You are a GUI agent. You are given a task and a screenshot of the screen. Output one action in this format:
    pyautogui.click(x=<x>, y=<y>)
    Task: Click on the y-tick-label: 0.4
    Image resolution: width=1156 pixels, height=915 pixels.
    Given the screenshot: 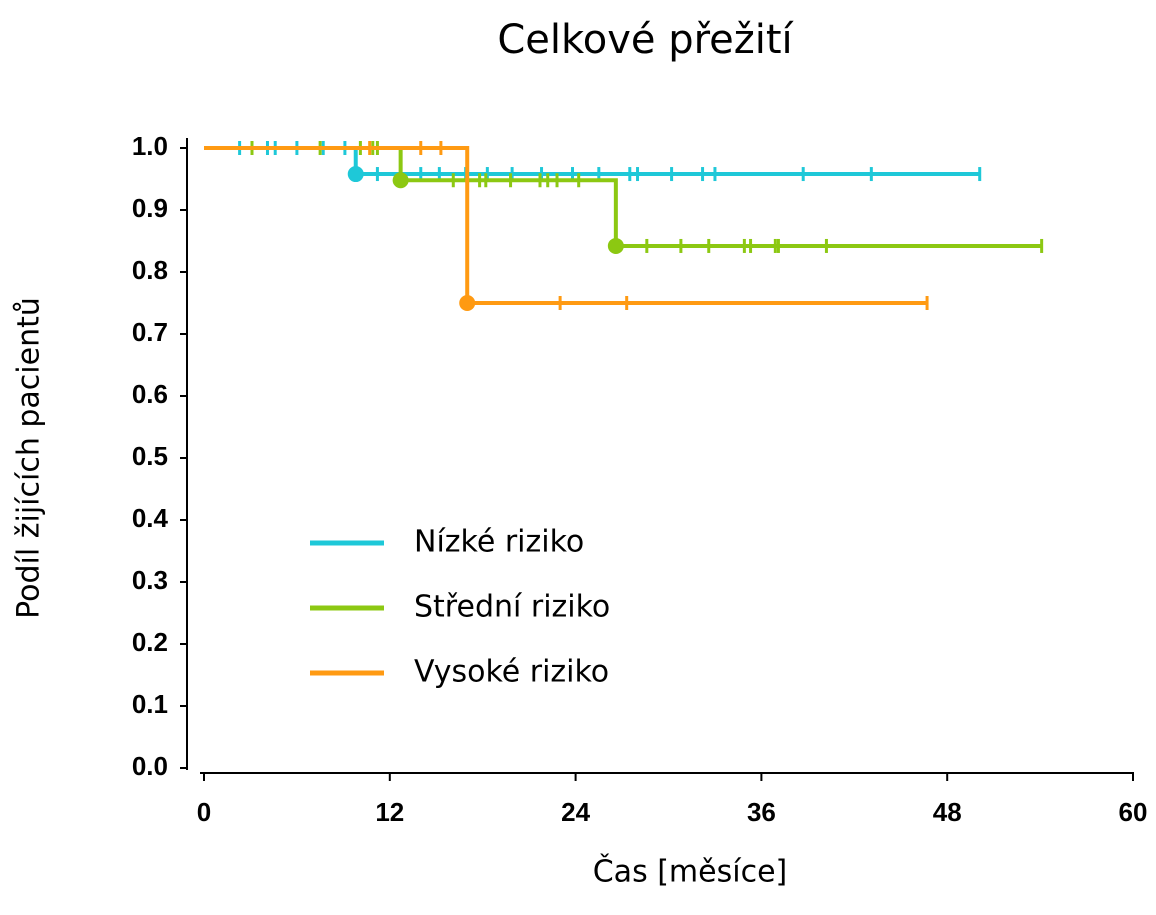 What is the action you would take?
    pyautogui.click(x=150, y=518)
    